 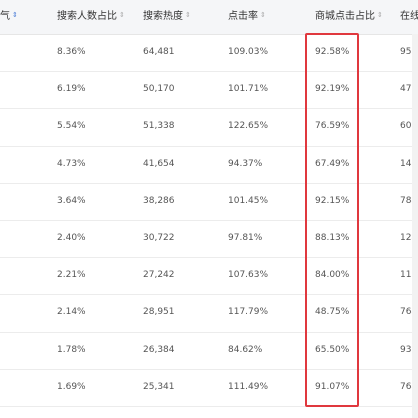 What do you see at coordinates (415, 226) in the screenshot?
I see `scrollbar` at bounding box center [415, 226].